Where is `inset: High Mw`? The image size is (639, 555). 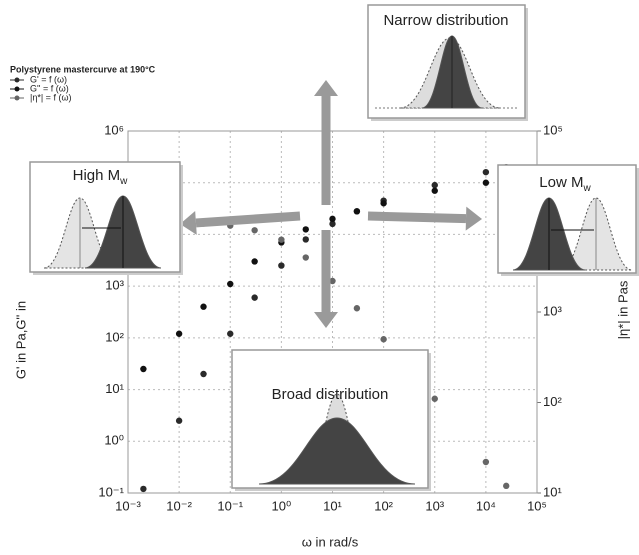 inset: High Mw is located at coordinates (106, 218).